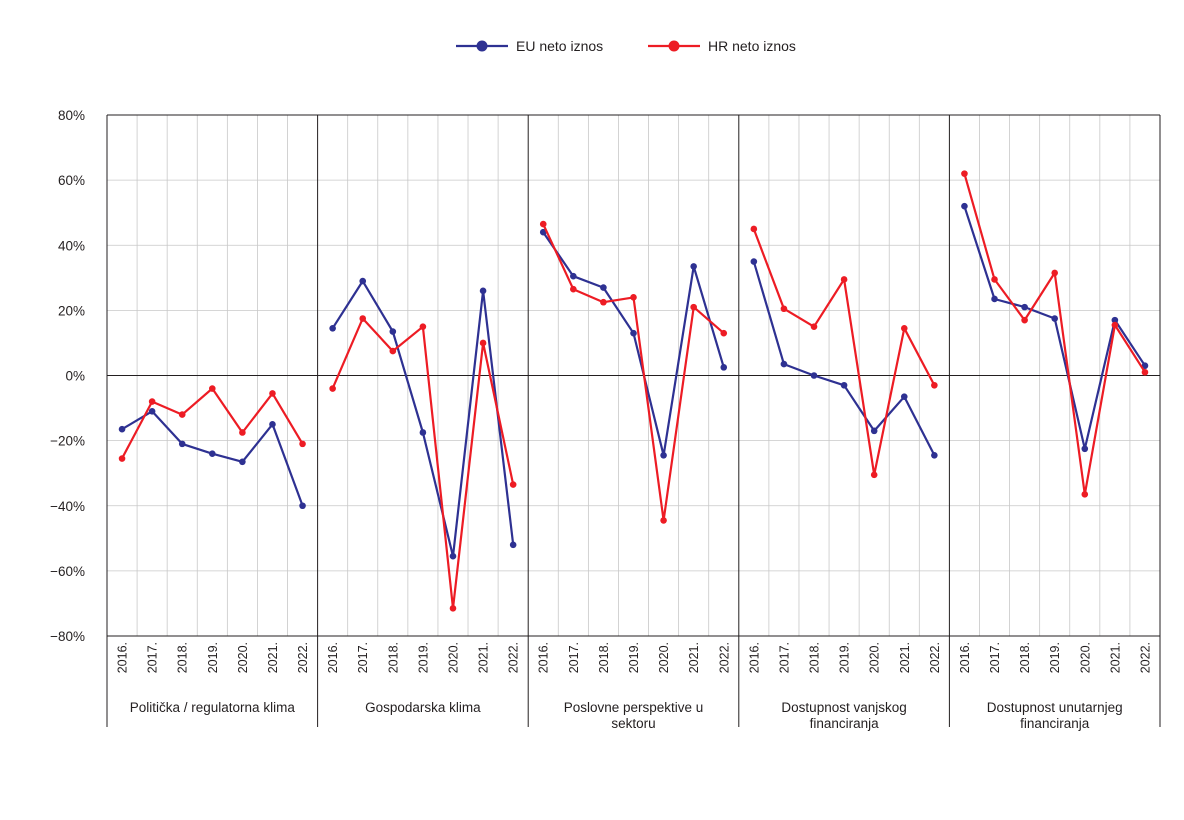 This screenshot has height=820, width=1184. Describe the element at coordinates (674, 46) in the screenshot. I see `legend-hr-marker` at that location.